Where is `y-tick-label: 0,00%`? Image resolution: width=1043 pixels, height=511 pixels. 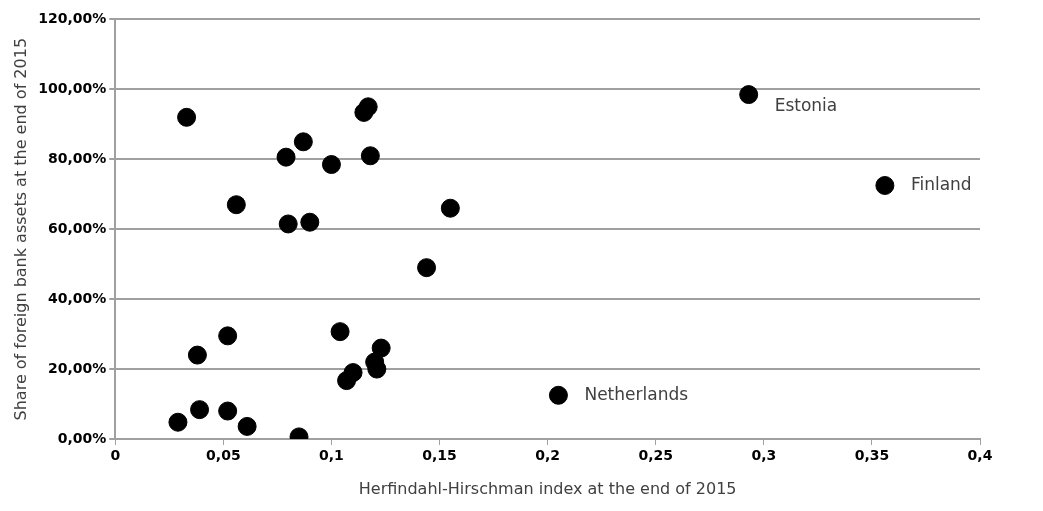
y-tick-label: 0,00% is located at coordinates (82, 437).